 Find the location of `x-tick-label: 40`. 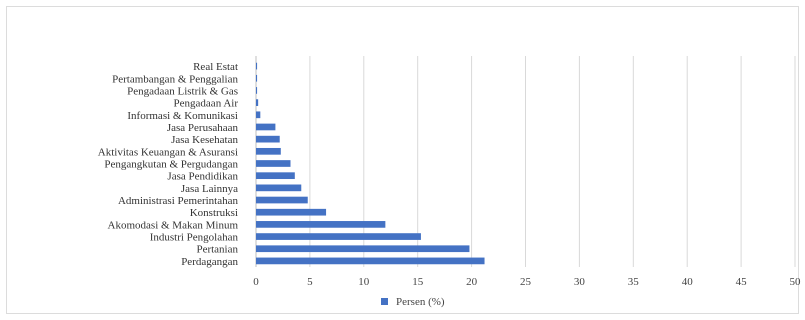

x-tick-label: 40 is located at coordinates (688, 282).